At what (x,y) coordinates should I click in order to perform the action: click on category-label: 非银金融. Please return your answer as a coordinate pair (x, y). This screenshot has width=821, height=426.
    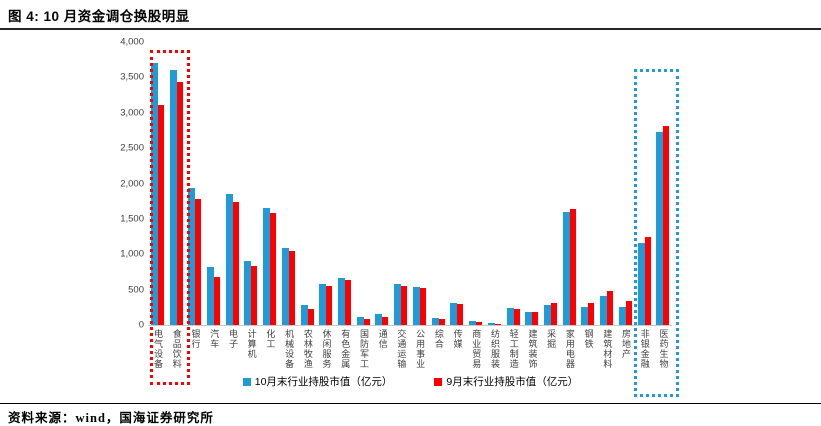
    Looking at the image, I should click on (644, 349).